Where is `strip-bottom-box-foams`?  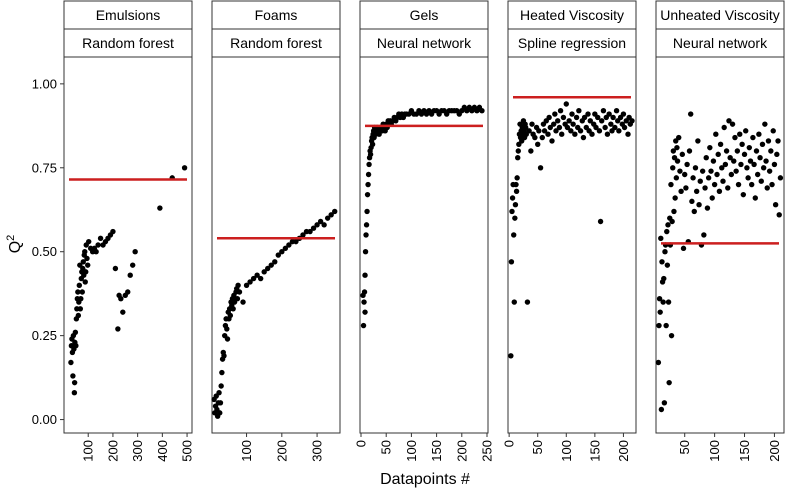
strip-bottom-box-foams is located at coordinates (276, 43).